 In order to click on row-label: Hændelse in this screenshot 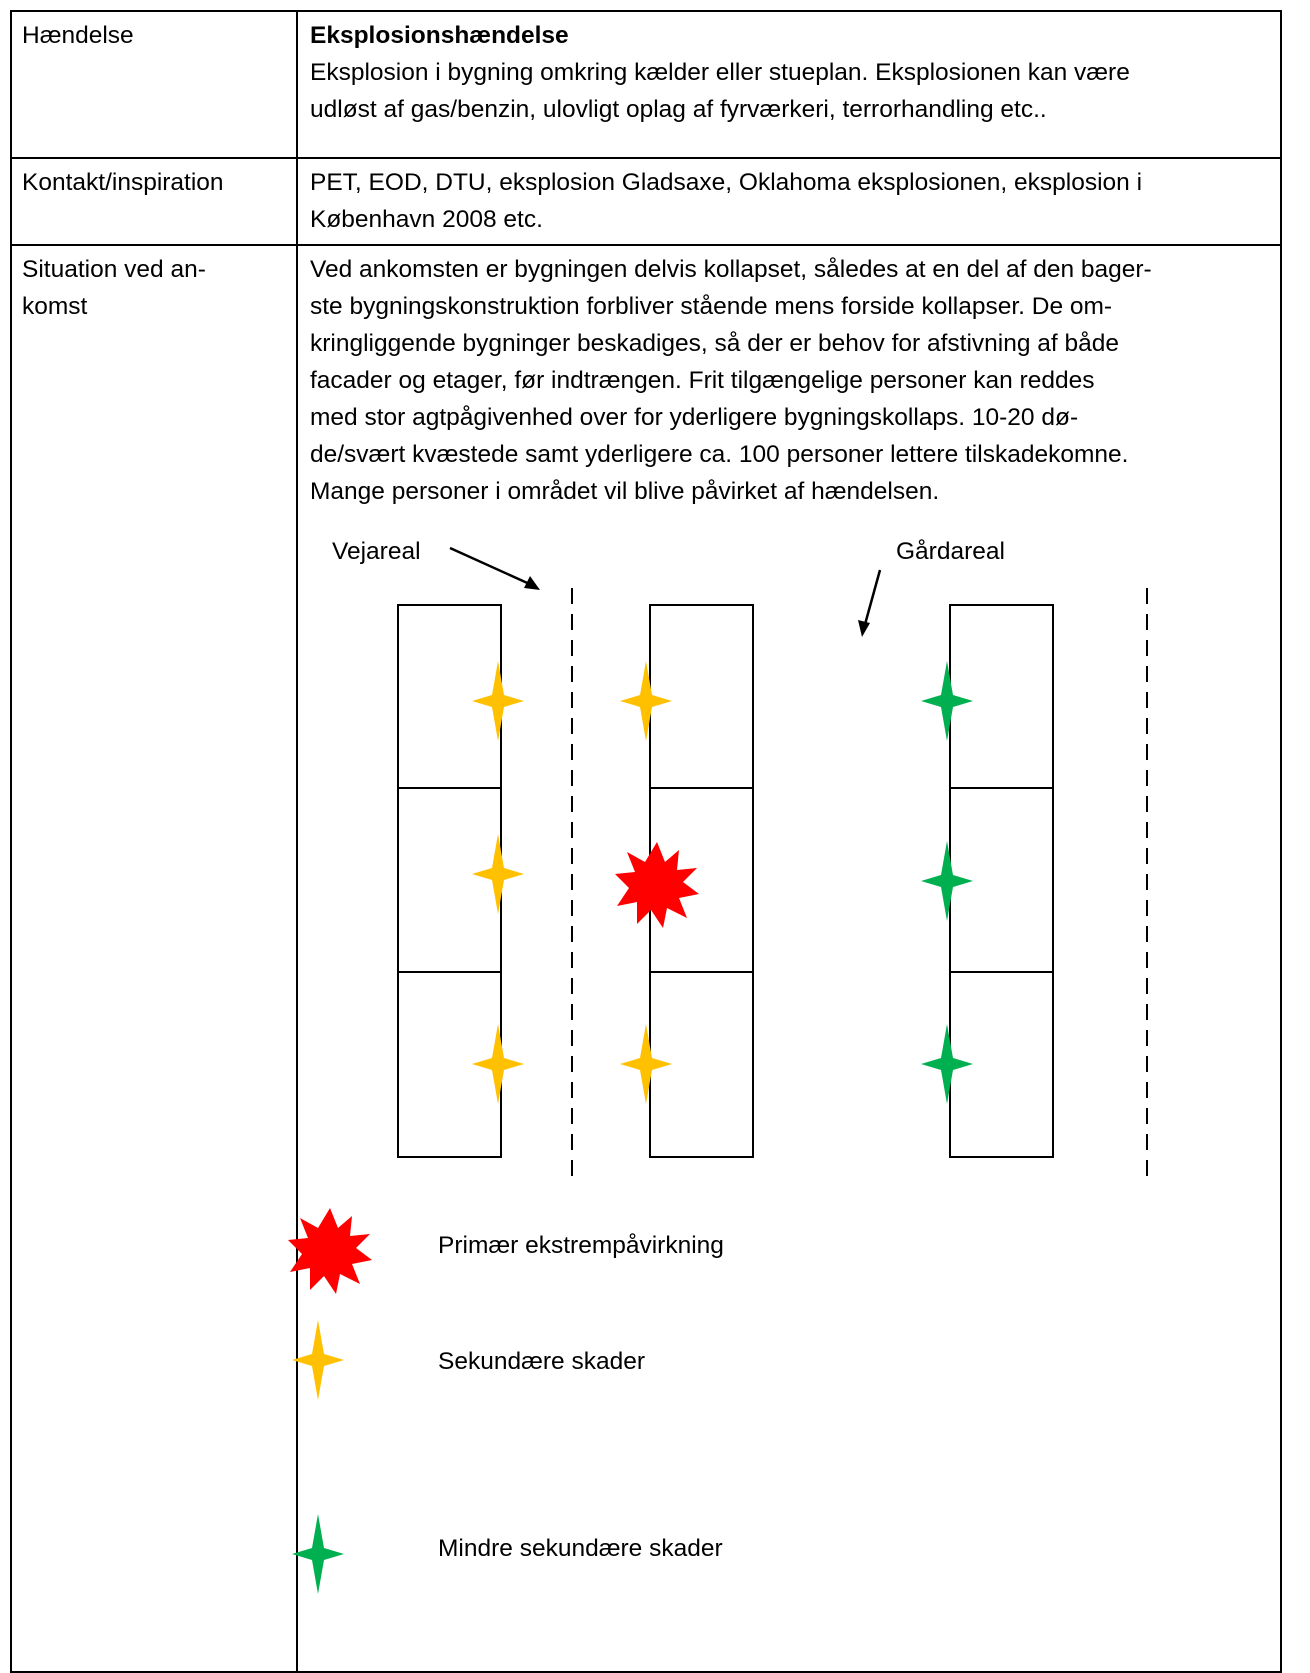, I will do `click(154, 84)`.